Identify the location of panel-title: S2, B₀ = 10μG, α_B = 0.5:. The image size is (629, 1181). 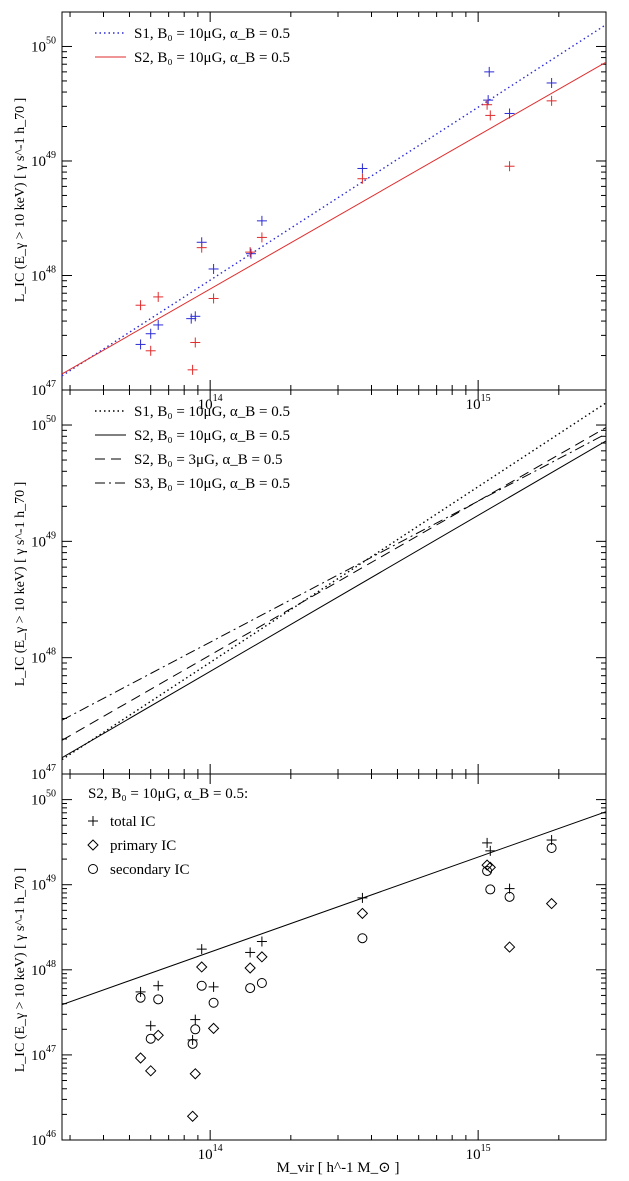
(168, 794).